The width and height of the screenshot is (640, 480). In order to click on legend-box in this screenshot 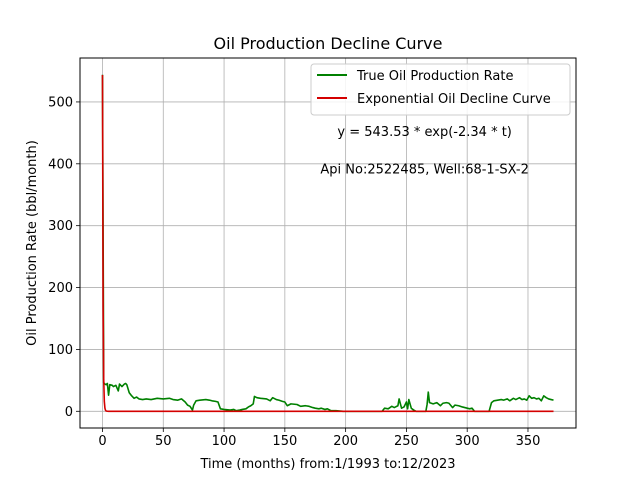, I will do `click(440, 89)`.